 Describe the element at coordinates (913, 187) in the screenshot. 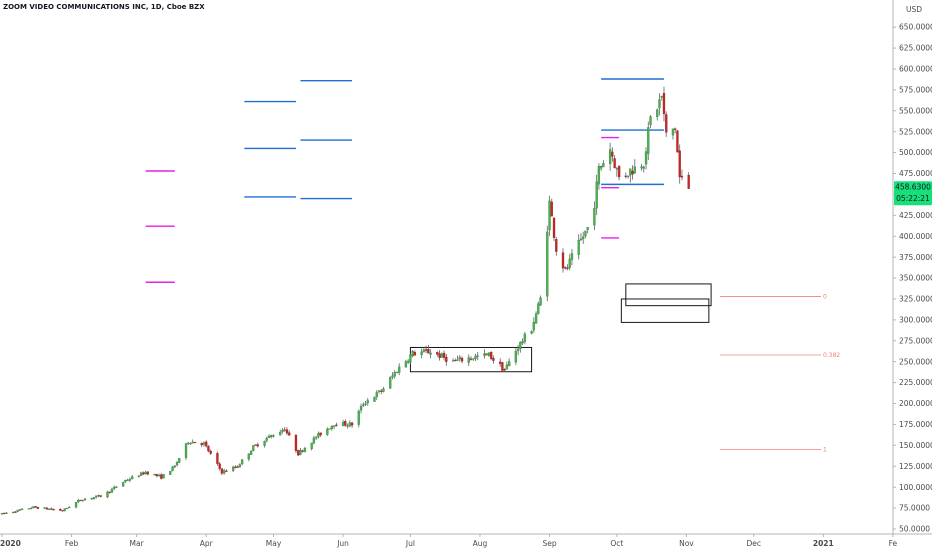

I see `last-price-value: 458.6300` at that location.